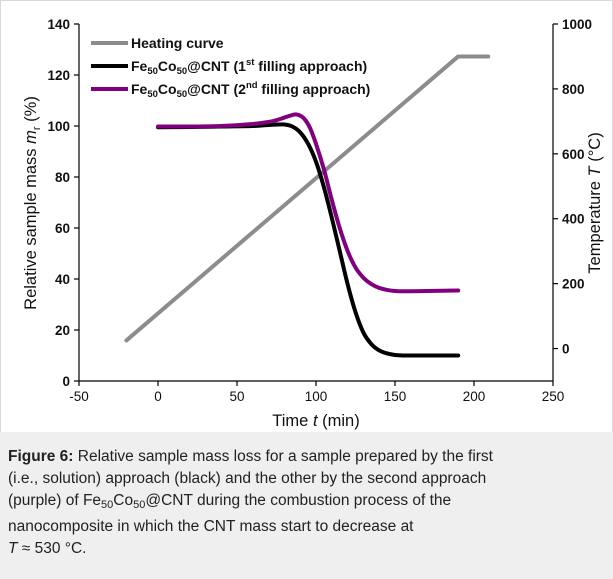  I want to click on left-y-tick-label: 40, so click(62, 279).